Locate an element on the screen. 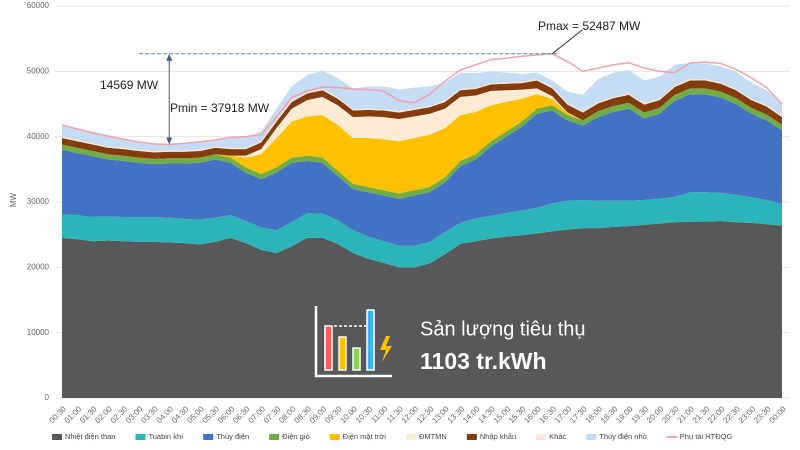 Image resolution: width=800 pixels, height=450 pixels. pmax-label: Pmax = 52487 MW is located at coordinates (589, 26).